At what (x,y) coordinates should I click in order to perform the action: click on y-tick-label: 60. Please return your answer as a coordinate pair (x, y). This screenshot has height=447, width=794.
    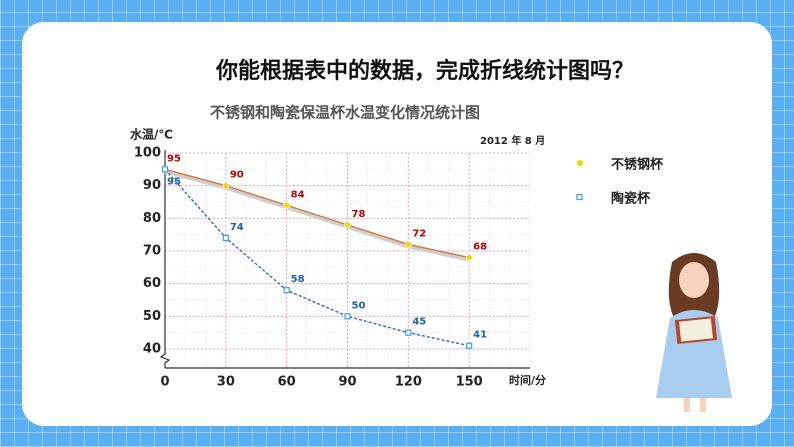
    Looking at the image, I should click on (152, 283).